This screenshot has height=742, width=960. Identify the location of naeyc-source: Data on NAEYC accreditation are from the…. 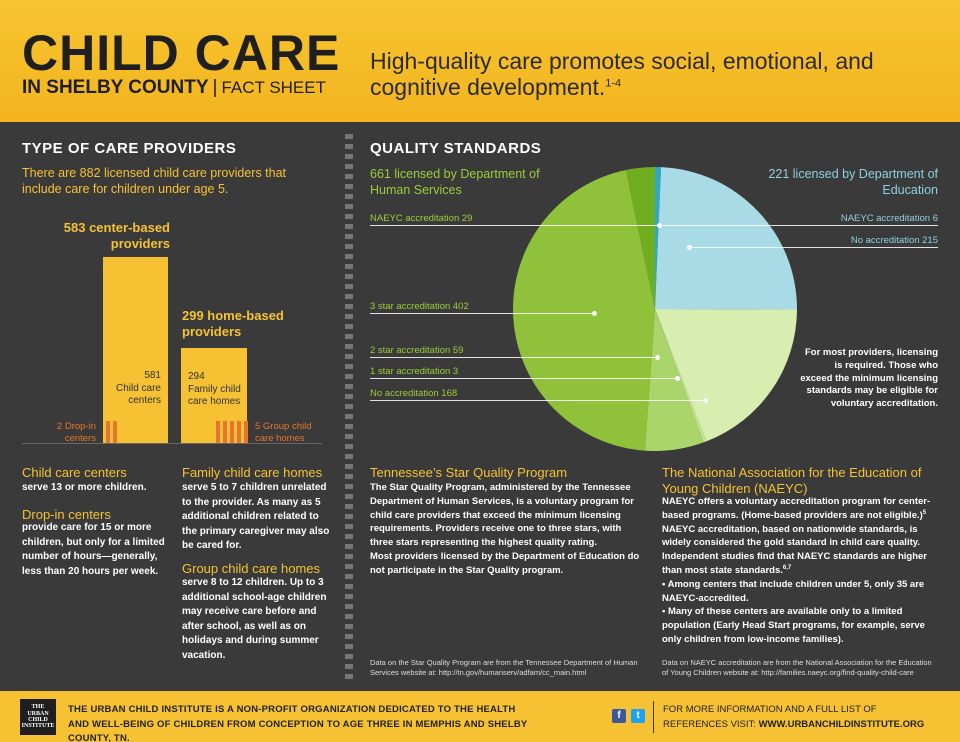
(797, 668).